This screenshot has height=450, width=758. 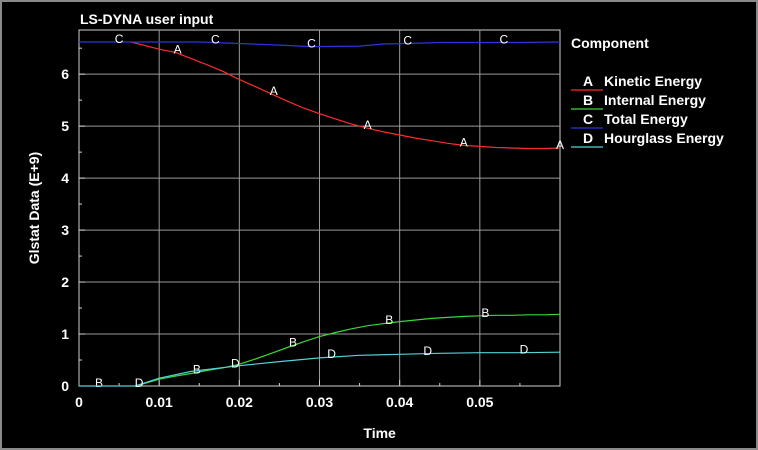 What do you see at coordinates (320, 44) in the screenshot?
I see `series-line-c` at bounding box center [320, 44].